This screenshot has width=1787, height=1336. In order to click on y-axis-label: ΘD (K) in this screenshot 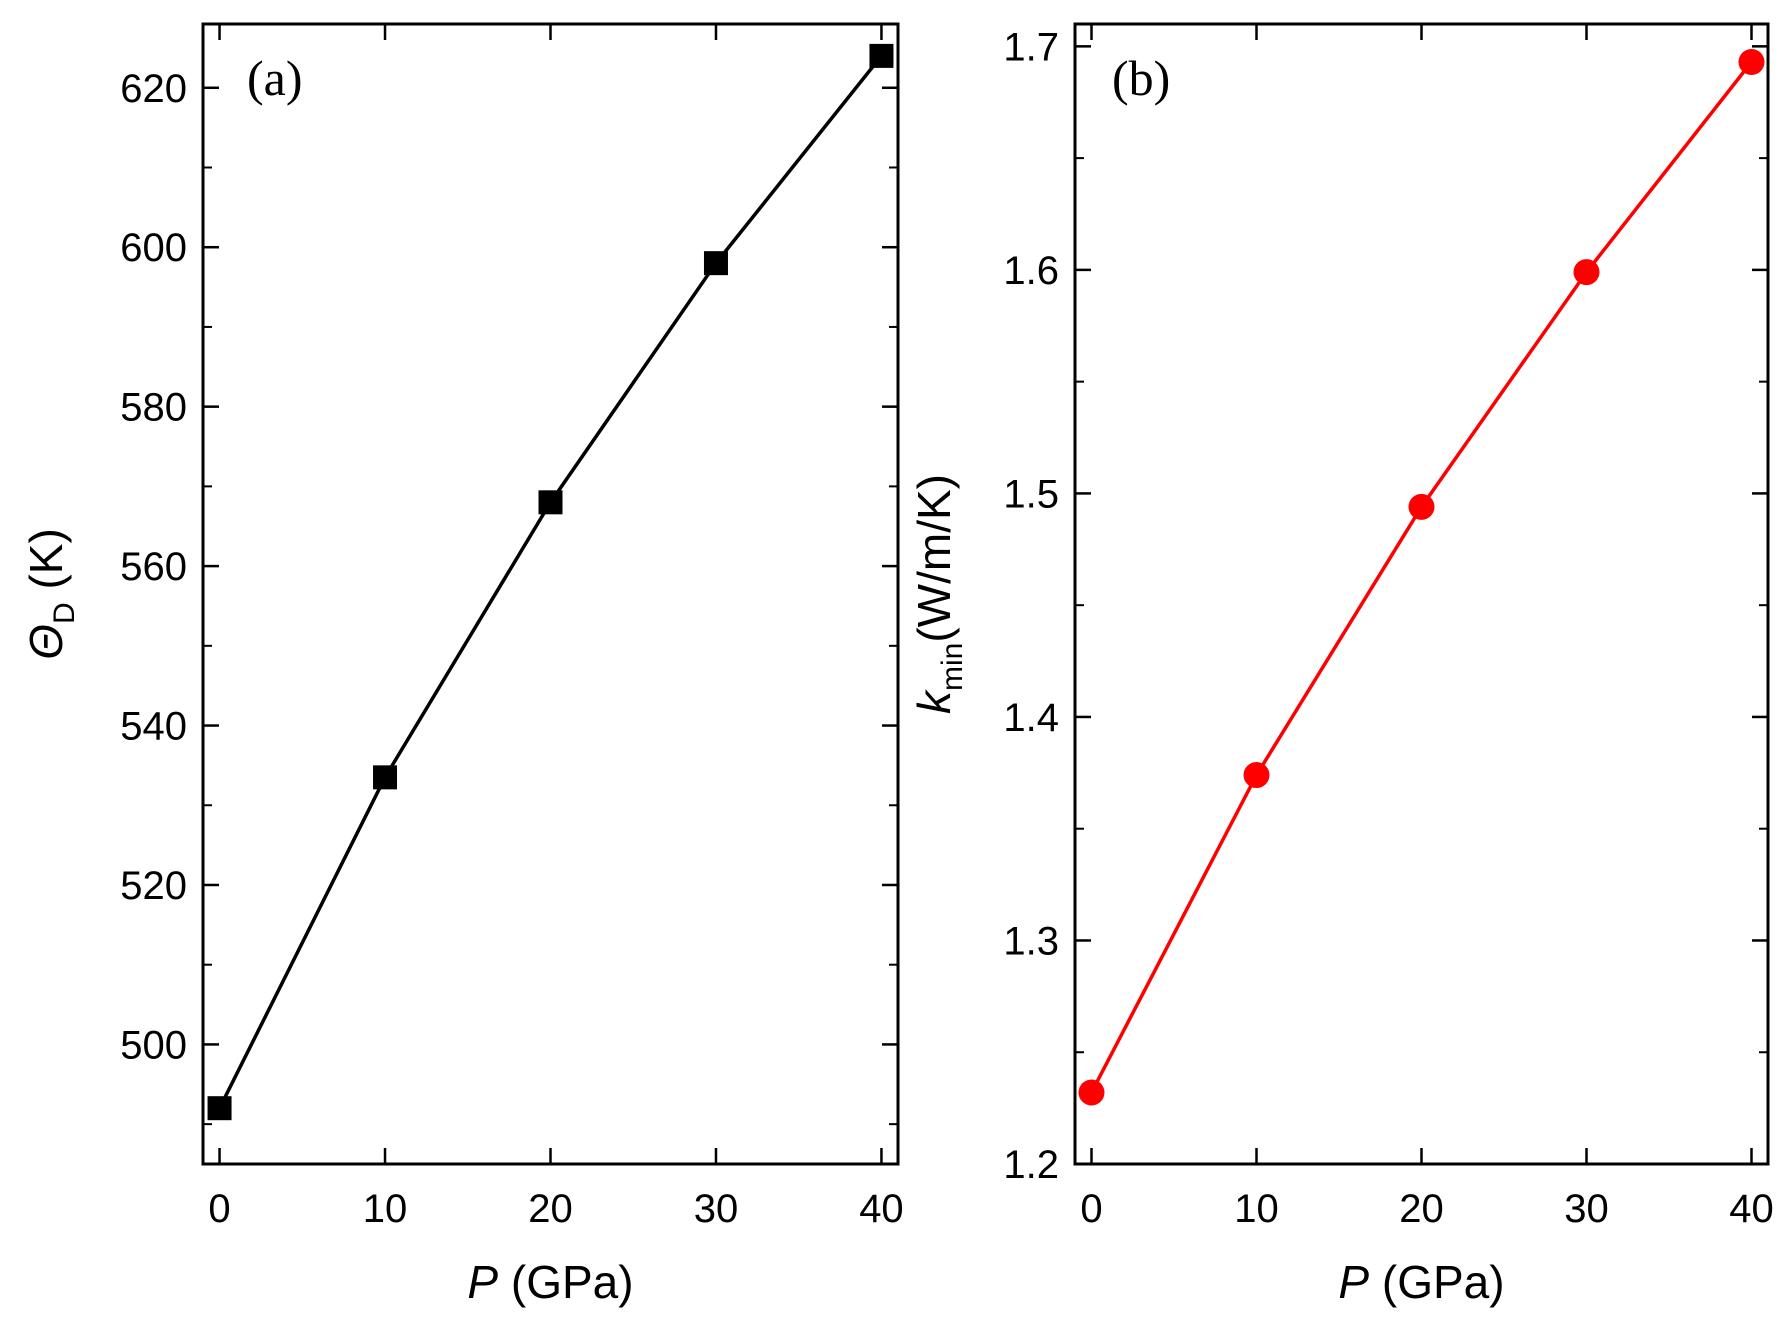, I will do `click(50, 594)`.